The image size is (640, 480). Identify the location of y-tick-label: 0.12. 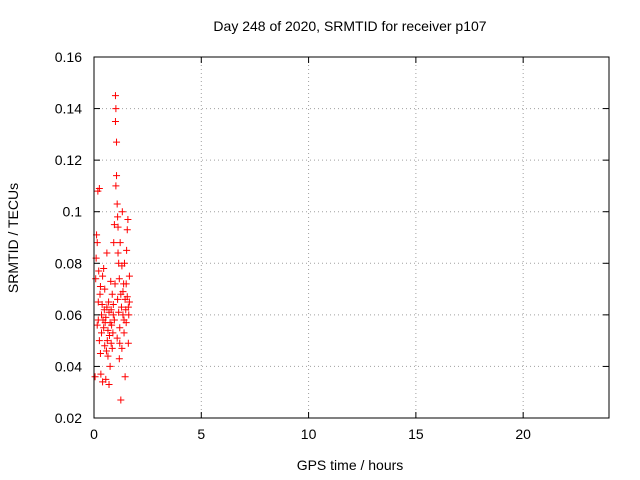
(68, 160).